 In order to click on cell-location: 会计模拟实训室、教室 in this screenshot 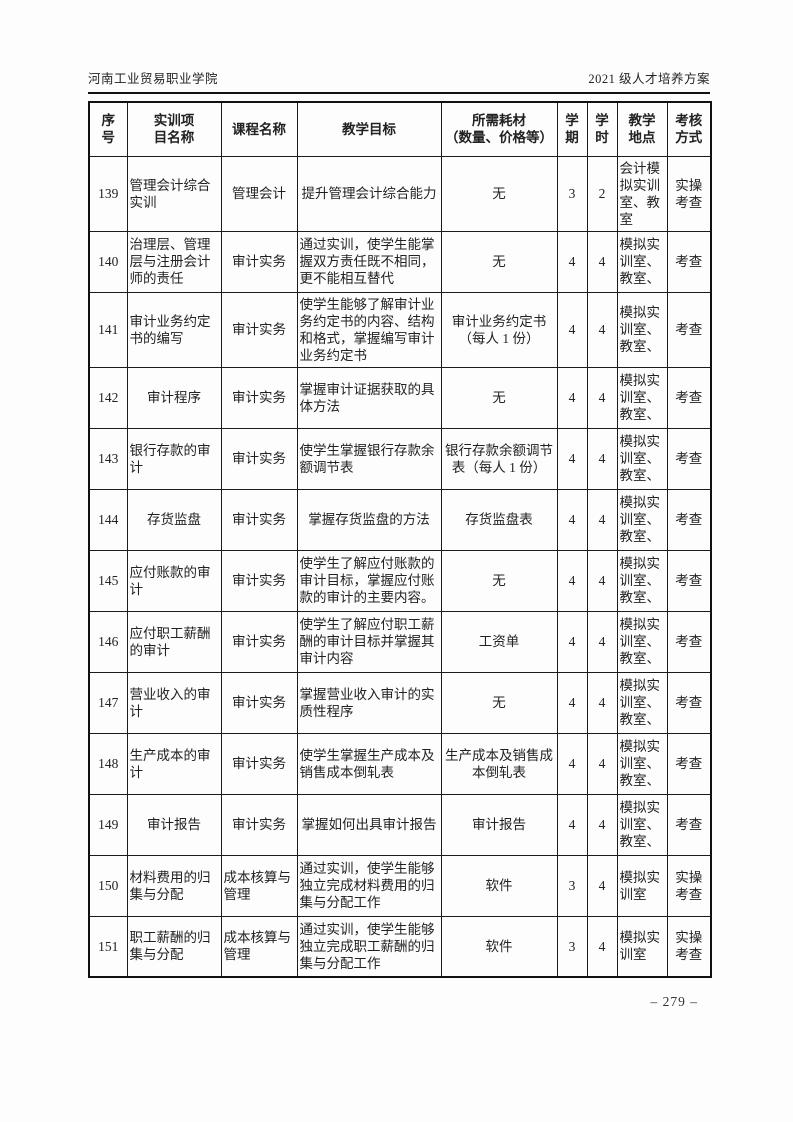, I will do `click(642, 193)`.